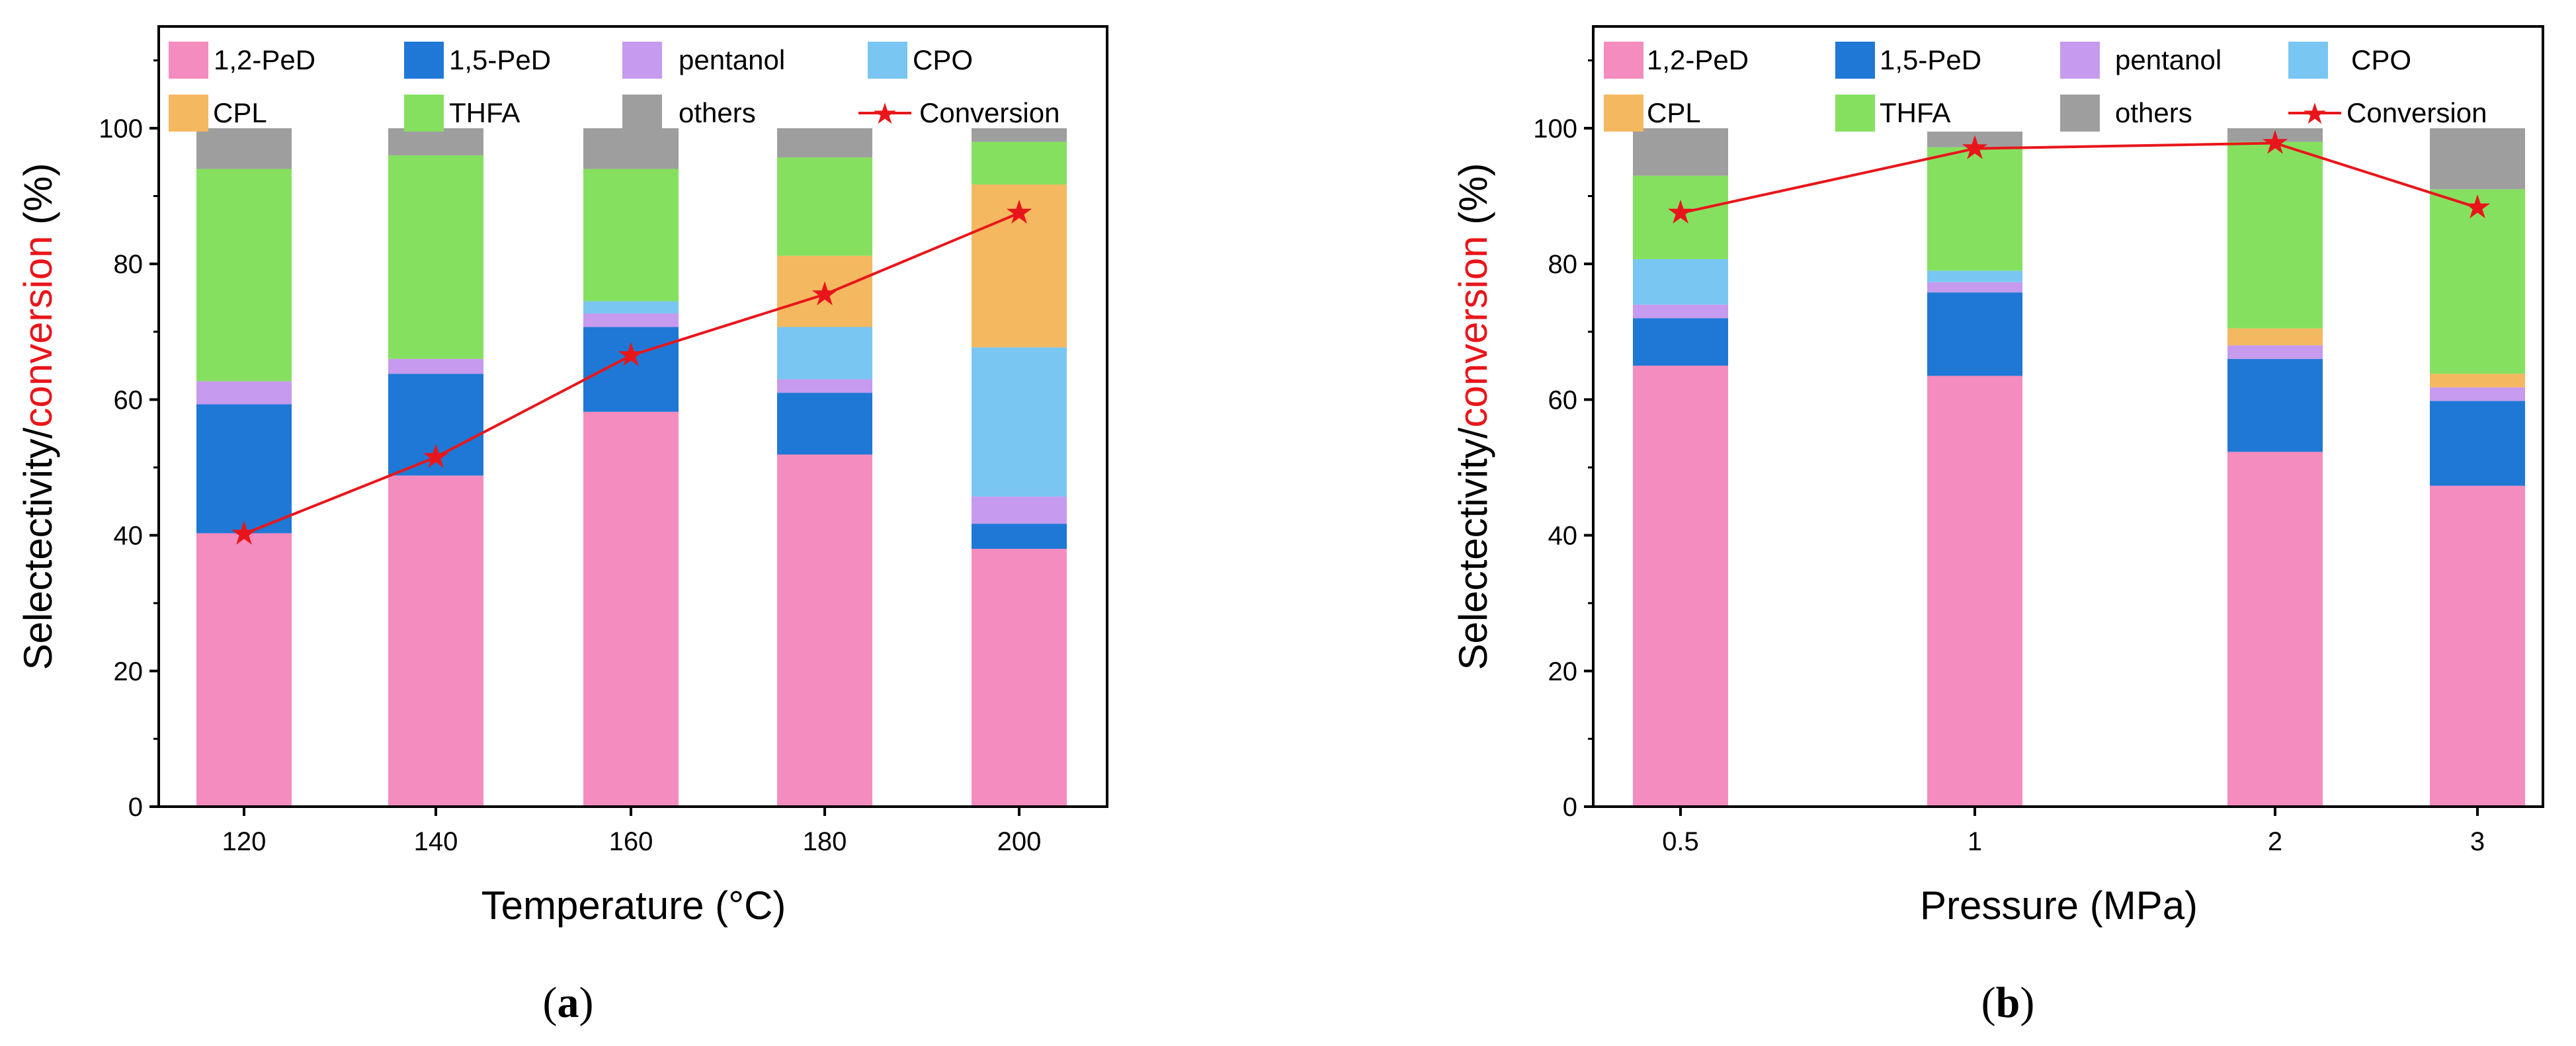 This screenshot has height=1046, width=2576. I want to click on panel-a-y-tick-label-80: 80, so click(129, 264).